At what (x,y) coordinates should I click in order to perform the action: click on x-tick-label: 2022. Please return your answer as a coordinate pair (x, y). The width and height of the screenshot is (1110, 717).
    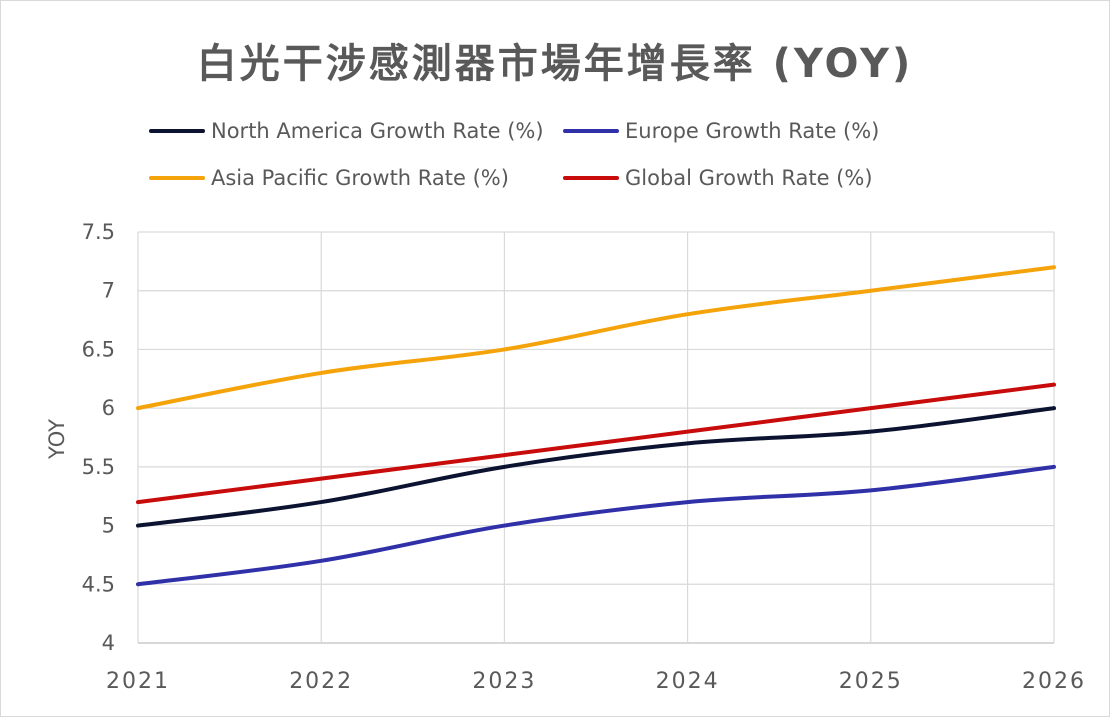
    Looking at the image, I should click on (321, 681).